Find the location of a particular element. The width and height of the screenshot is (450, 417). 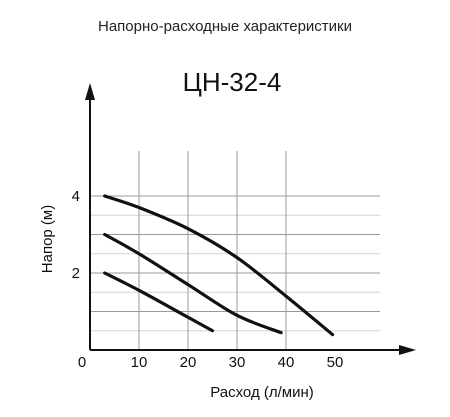

y-axis-label: Напор (м) is located at coordinates (47, 239).